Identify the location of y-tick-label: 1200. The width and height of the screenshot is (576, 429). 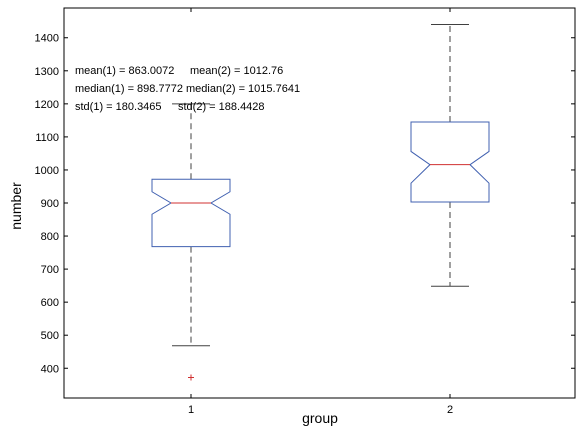
(47, 105).